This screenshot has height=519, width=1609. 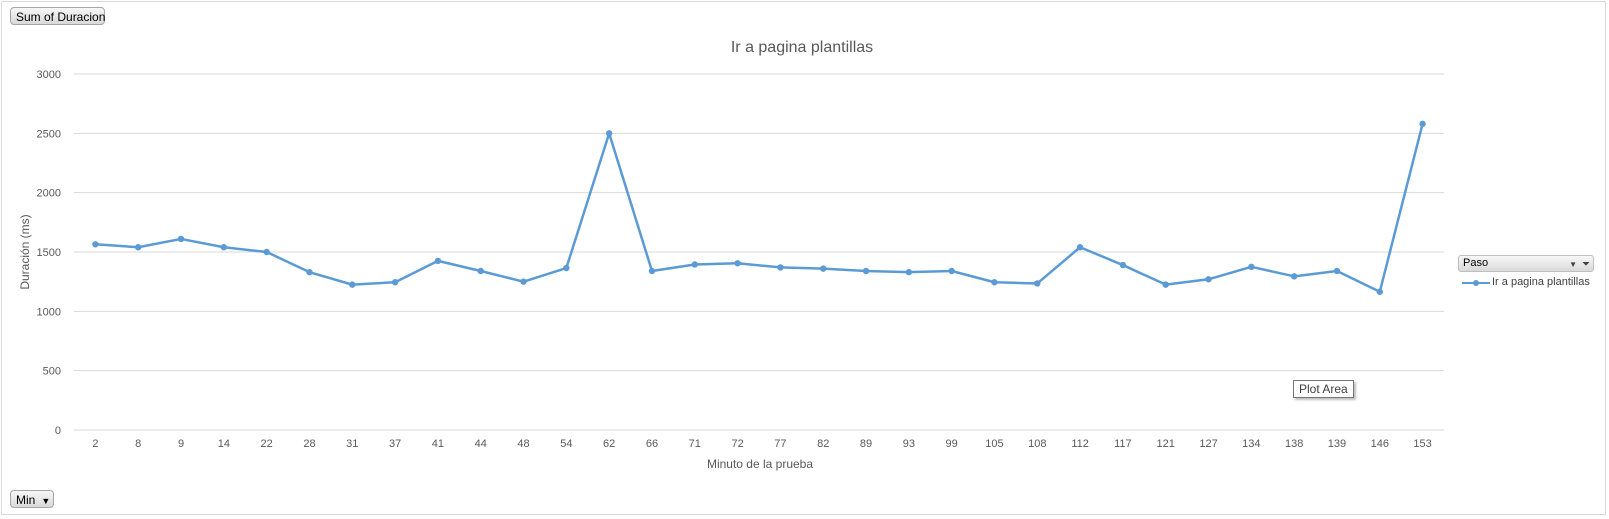 I want to click on x-tick-label: 72, so click(x=737, y=444).